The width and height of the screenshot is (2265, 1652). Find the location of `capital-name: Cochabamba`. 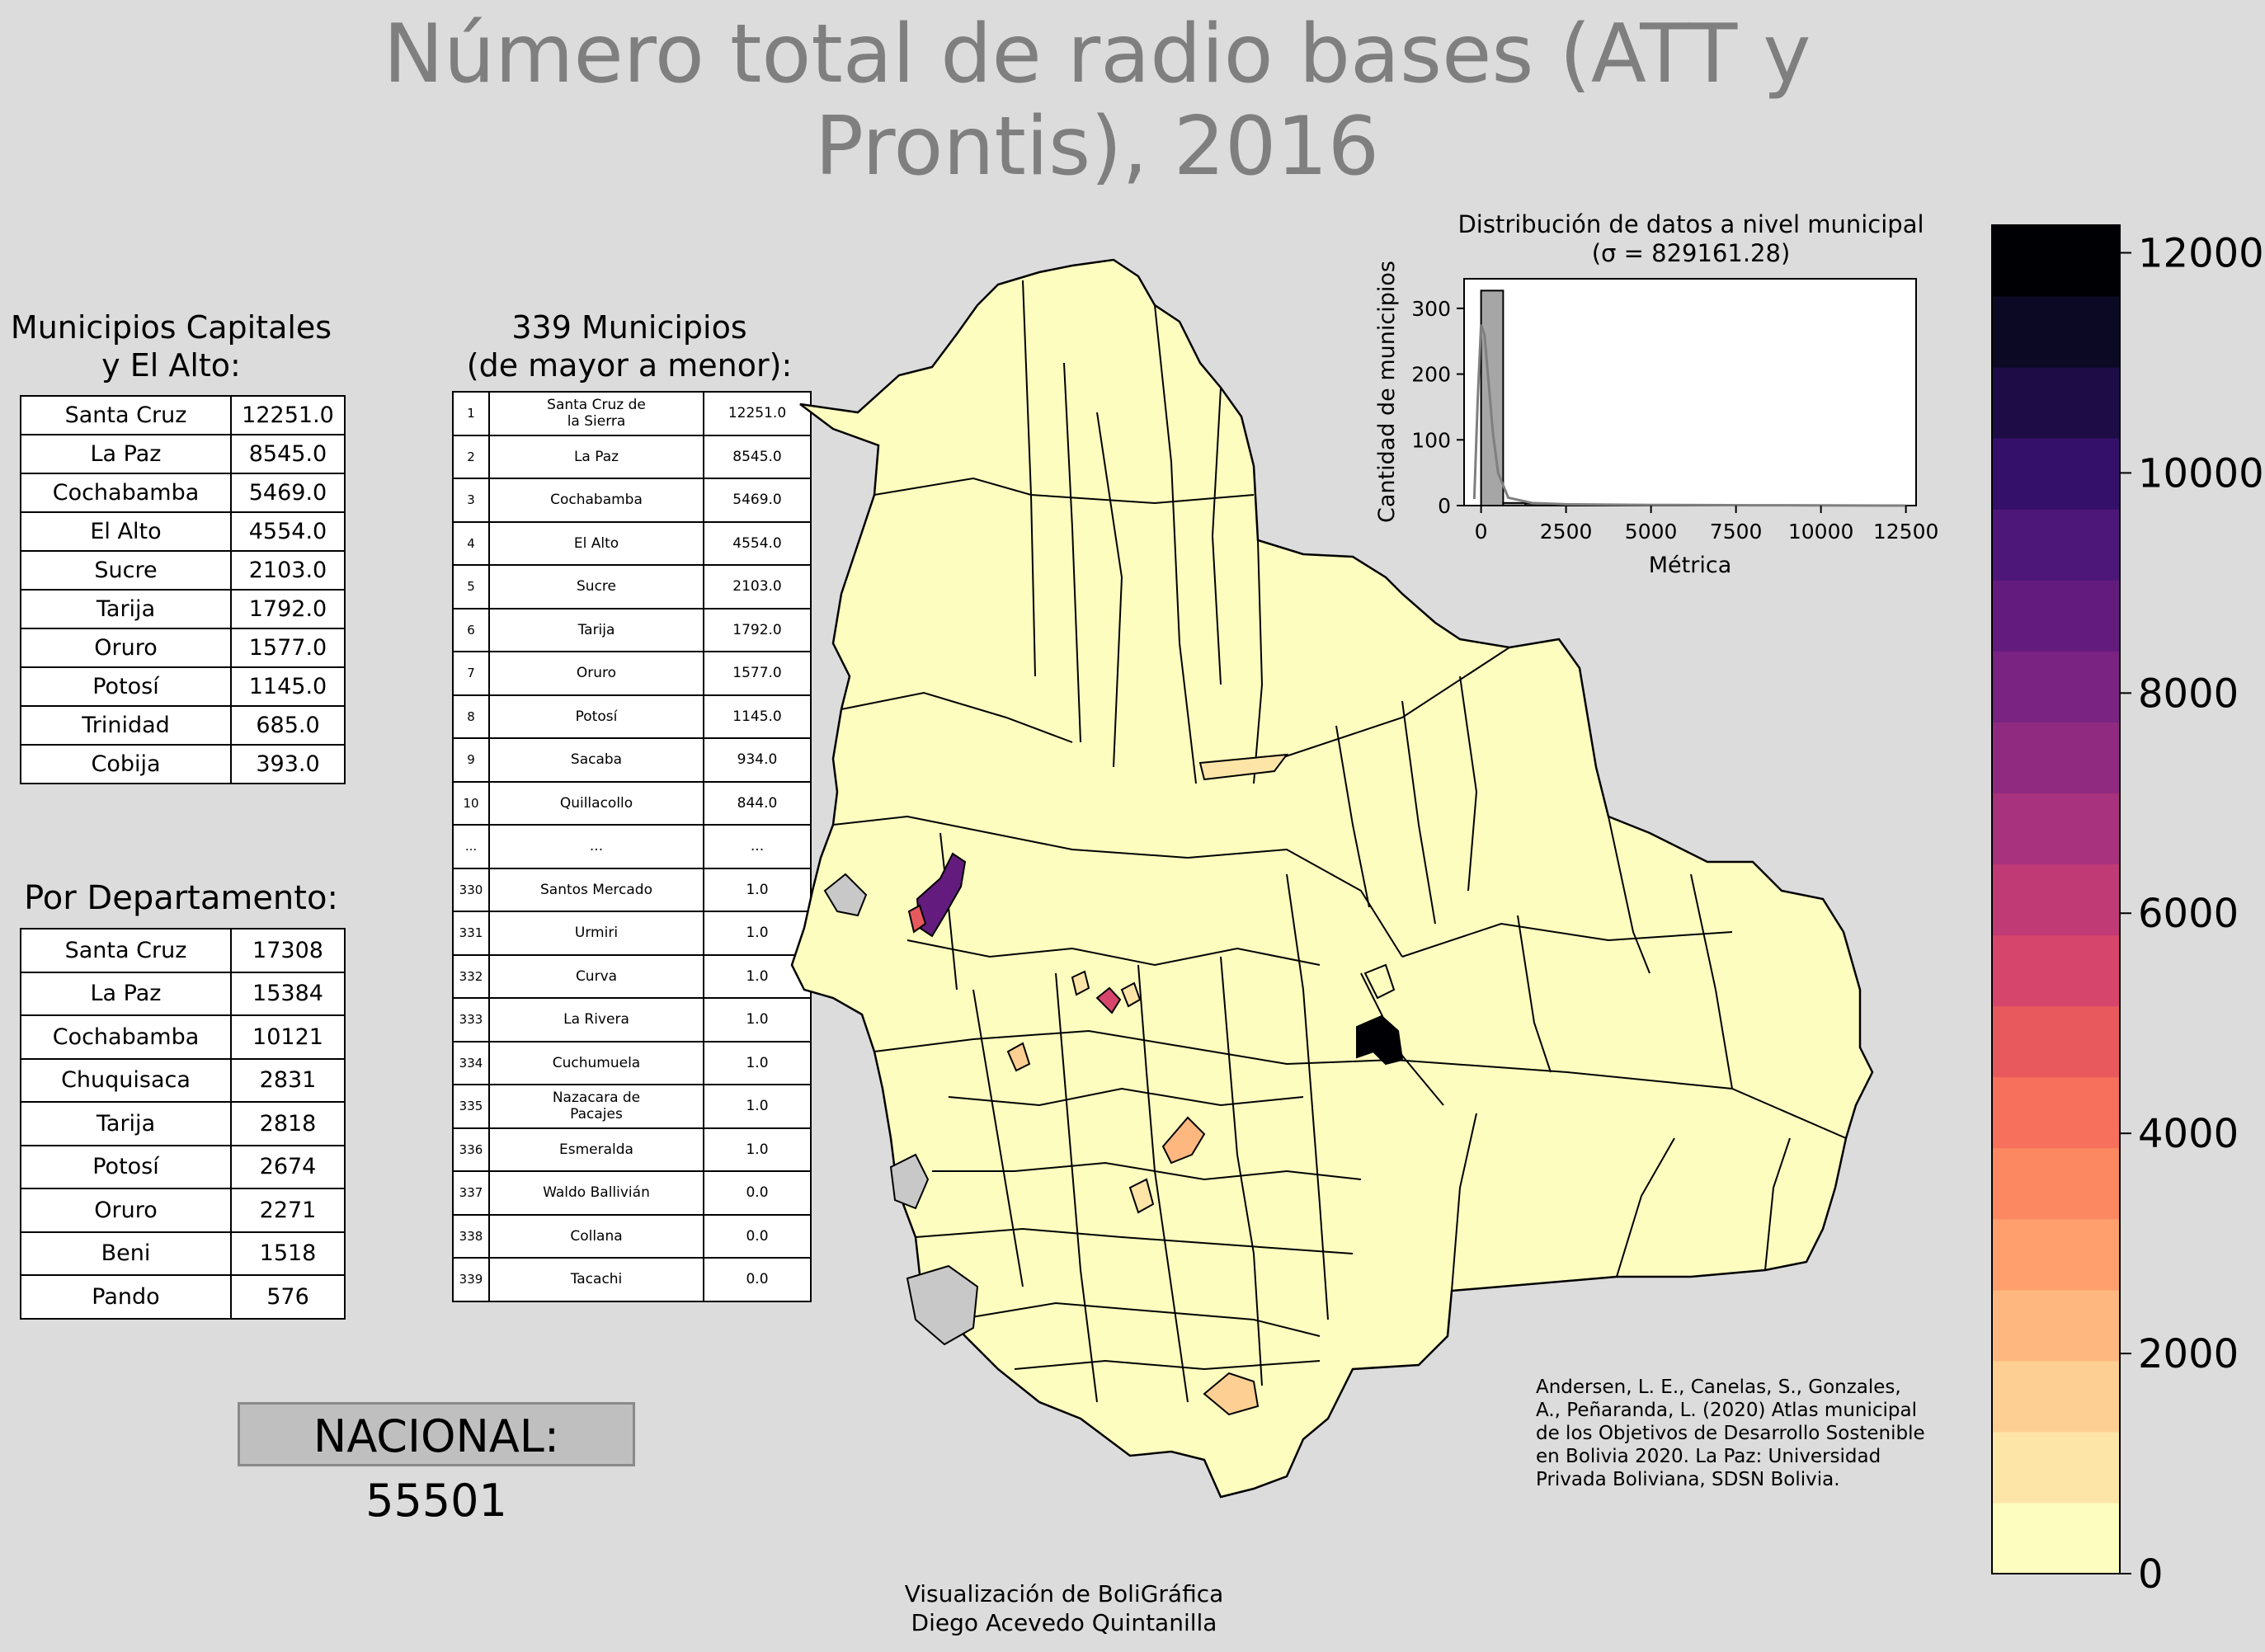

capital-name: Cochabamba is located at coordinates (126, 493).